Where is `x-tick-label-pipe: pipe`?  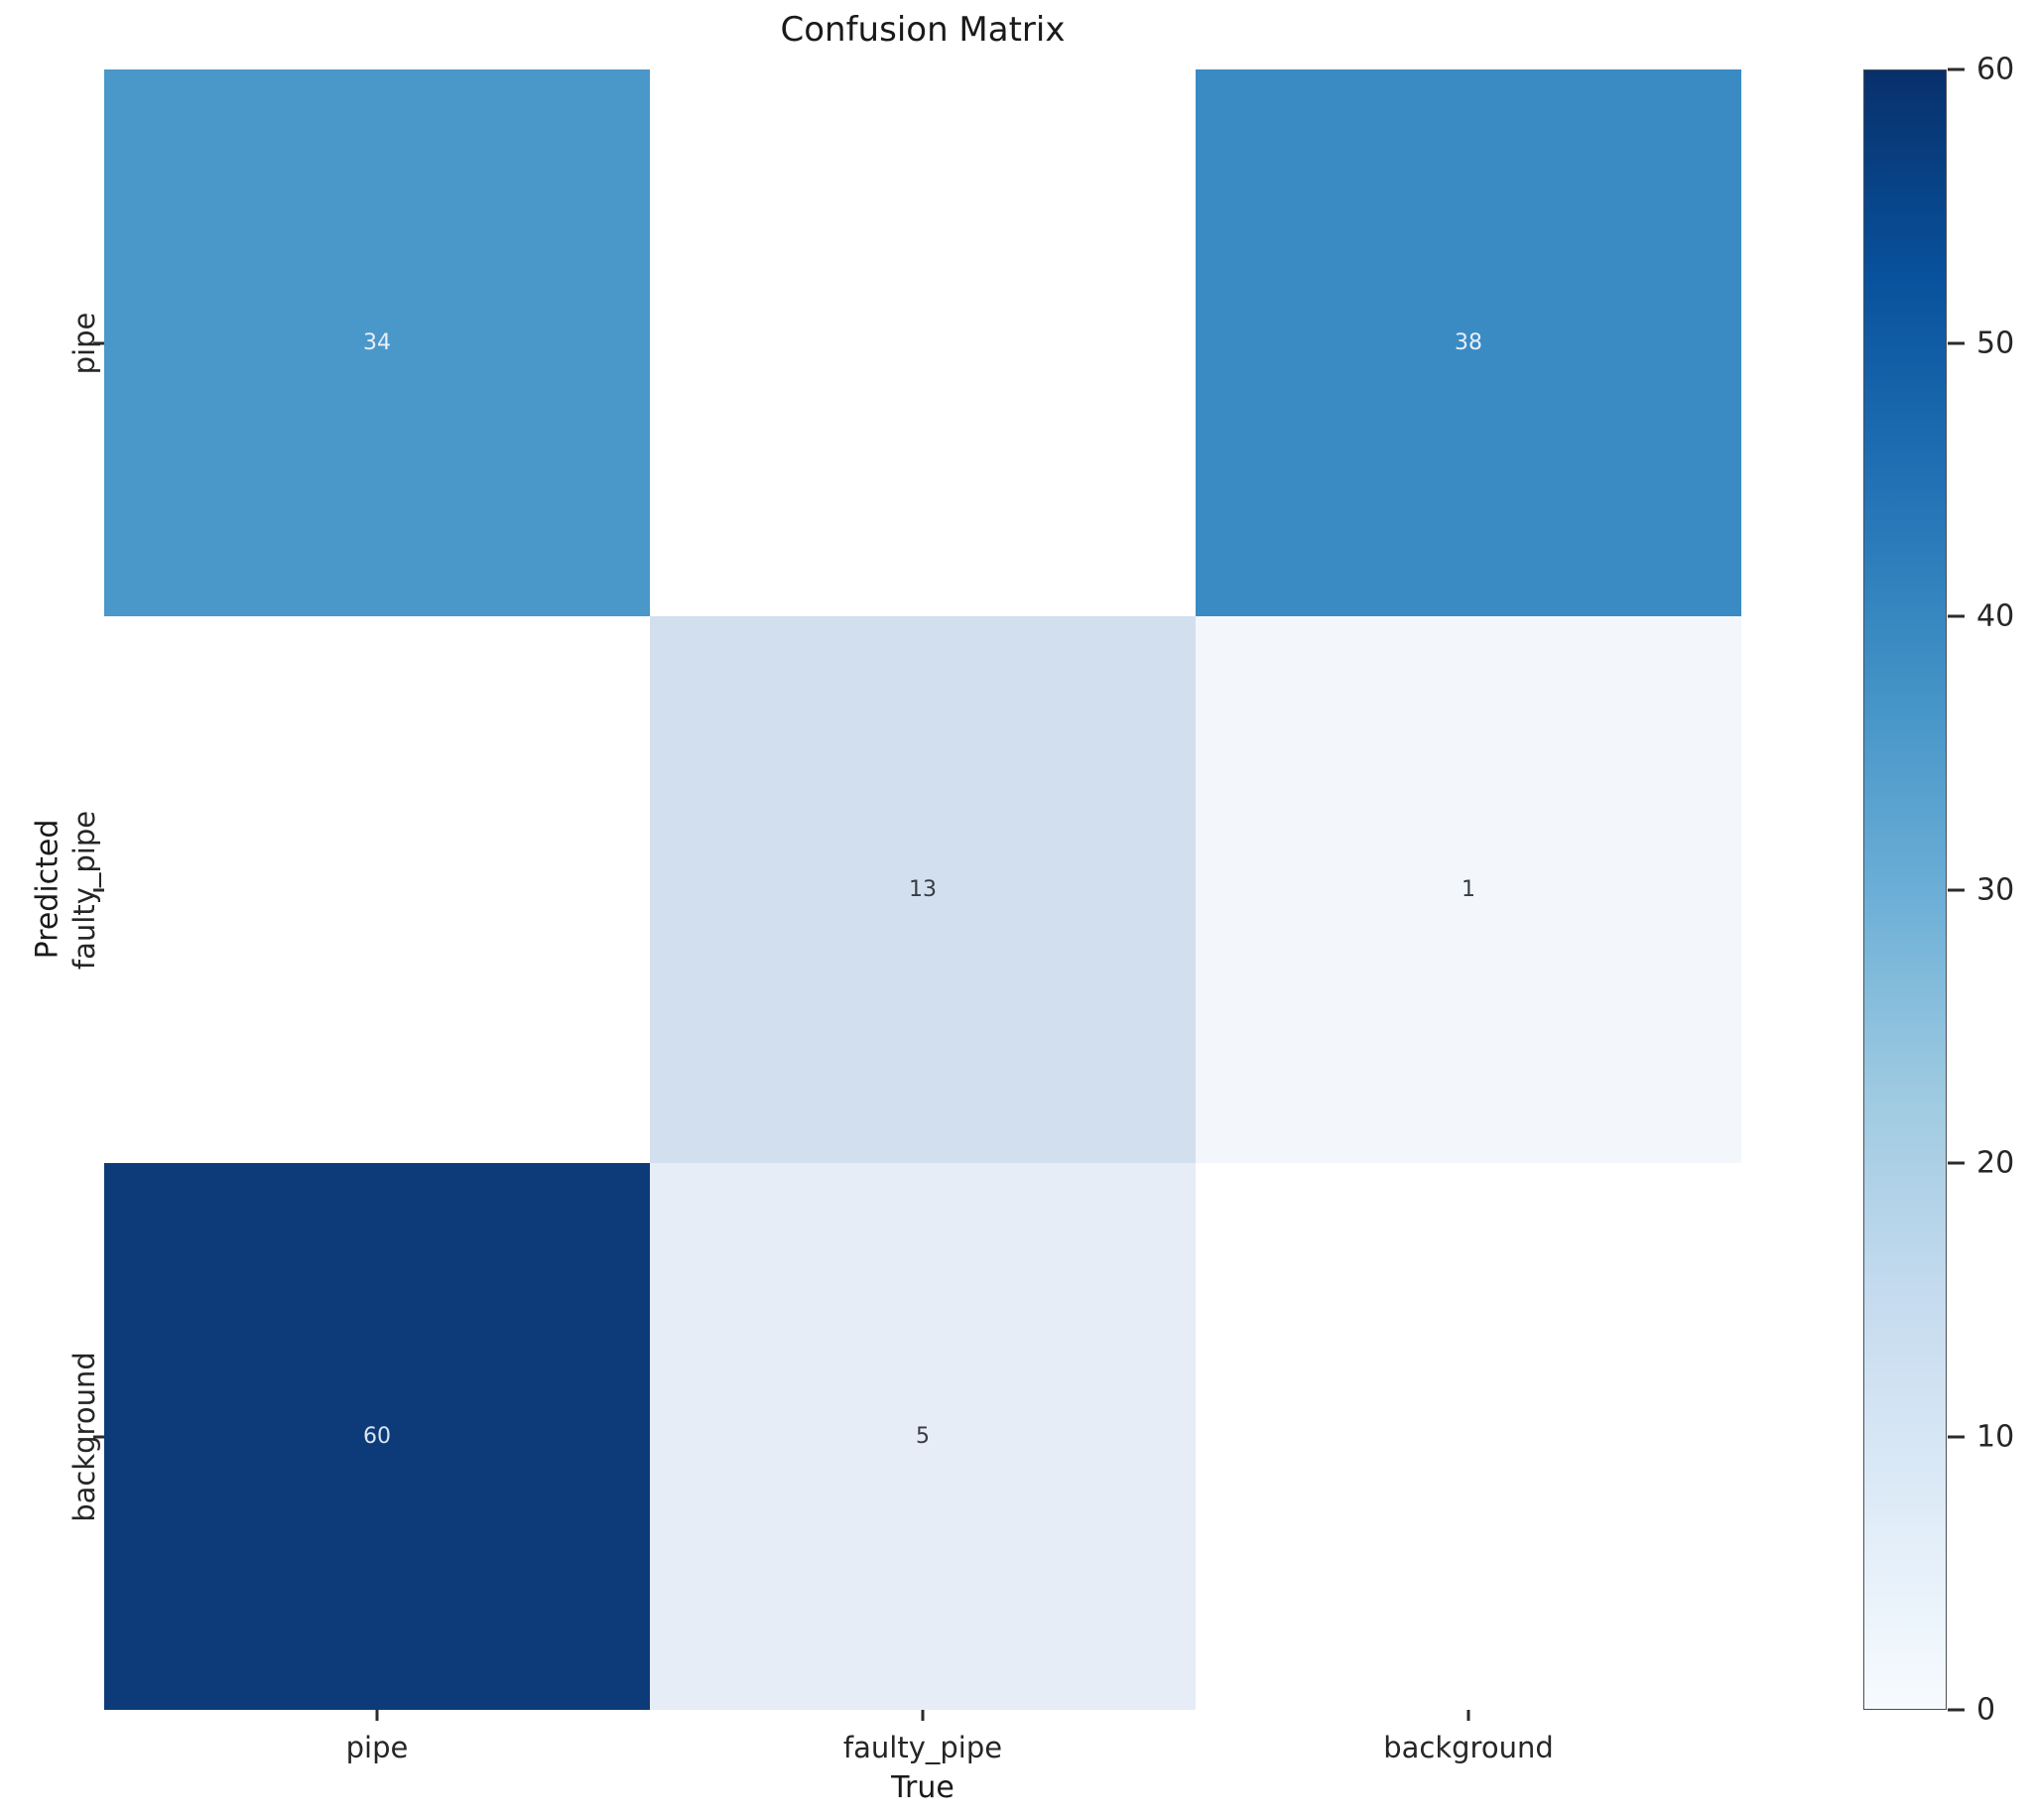 x-tick-label-pipe: pipe is located at coordinates (377, 1747).